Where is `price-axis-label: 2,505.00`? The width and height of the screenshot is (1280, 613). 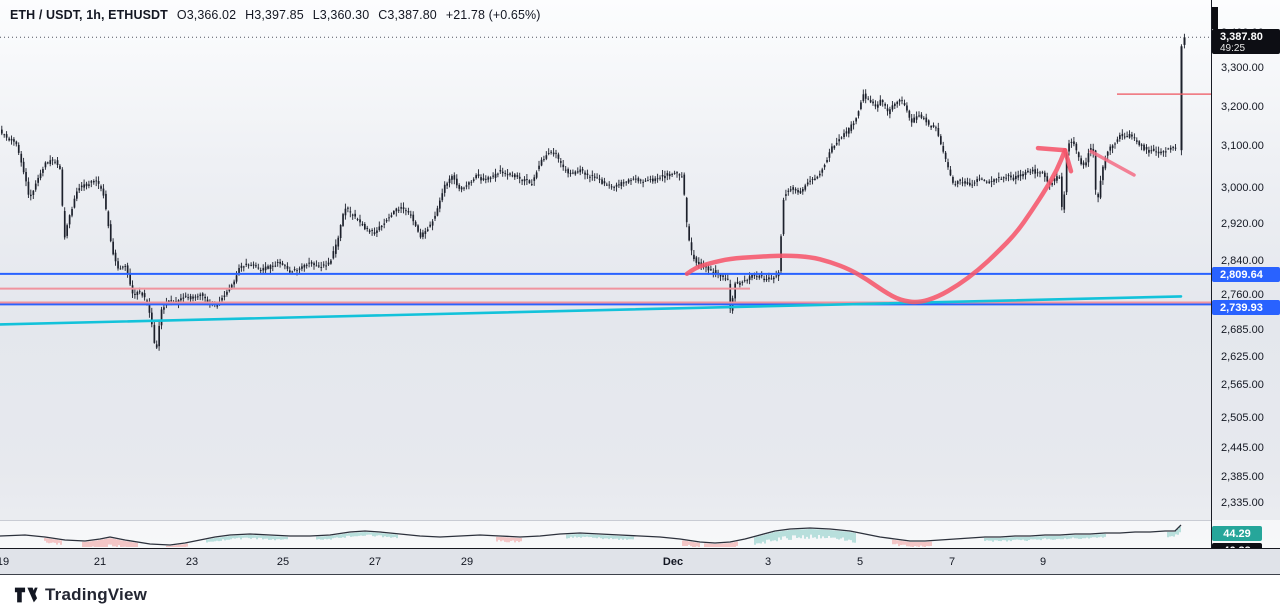
price-axis-label: 2,505.00 is located at coordinates (1242, 418).